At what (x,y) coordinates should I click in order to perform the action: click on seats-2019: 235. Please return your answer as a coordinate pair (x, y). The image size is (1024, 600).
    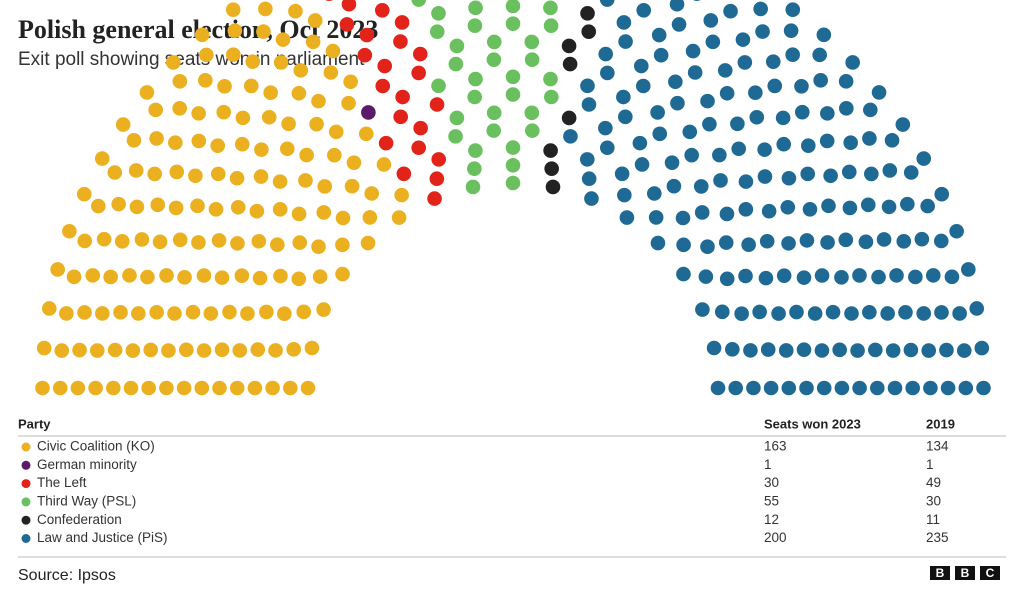
    Looking at the image, I should click on (937, 537).